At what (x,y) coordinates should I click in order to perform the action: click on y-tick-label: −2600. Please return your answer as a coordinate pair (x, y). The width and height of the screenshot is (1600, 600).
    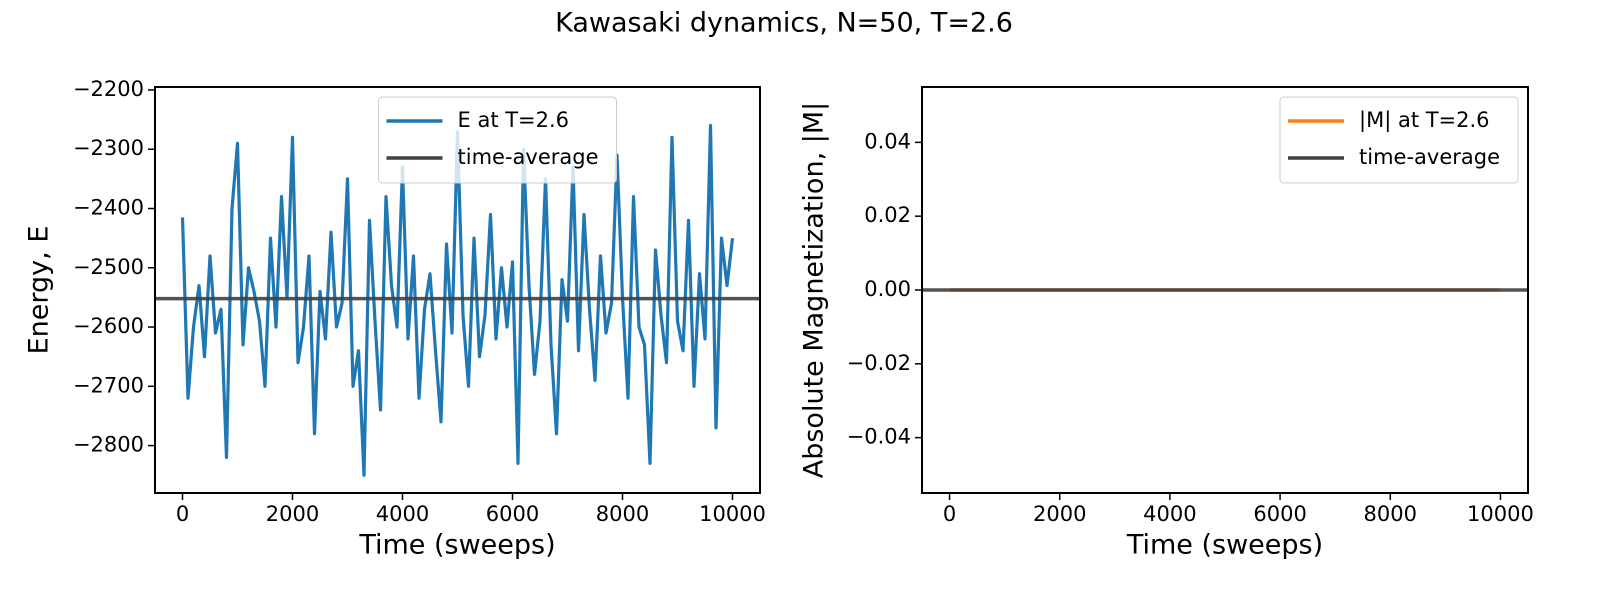
    Looking at the image, I should click on (108, 326).